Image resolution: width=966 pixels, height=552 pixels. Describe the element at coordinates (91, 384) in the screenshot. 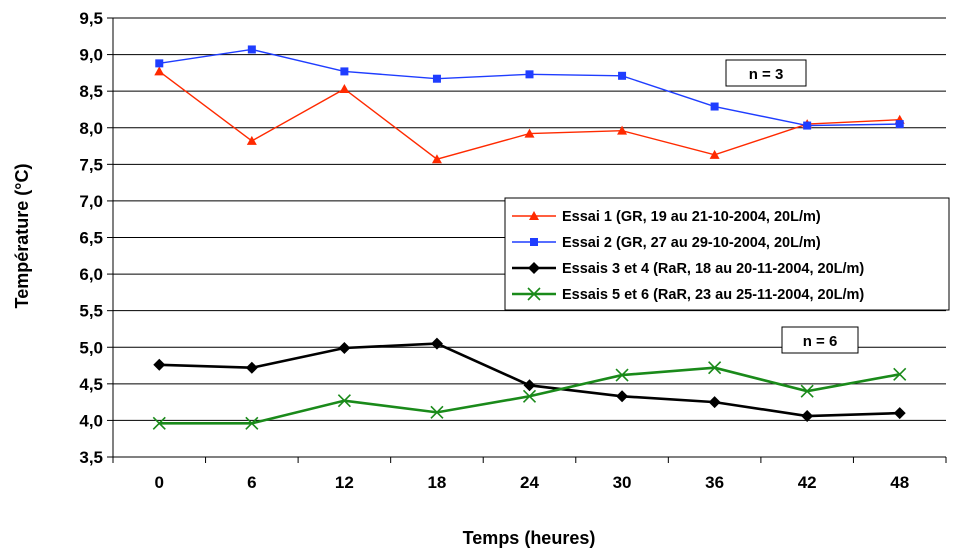

I see `y-tick-label: 4,5` at that location.